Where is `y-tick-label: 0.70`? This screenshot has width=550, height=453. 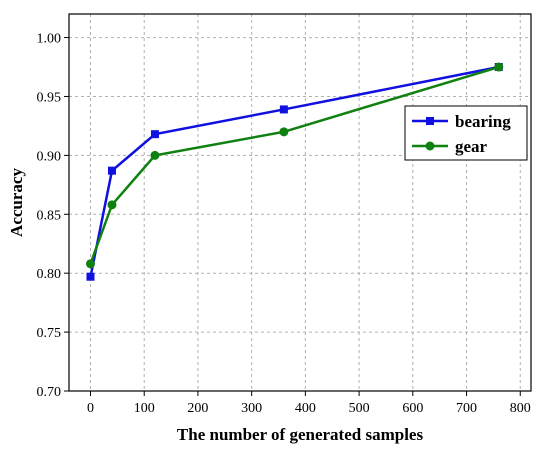
y-tick-label: 0.70 is located at coordinates (49, 392).